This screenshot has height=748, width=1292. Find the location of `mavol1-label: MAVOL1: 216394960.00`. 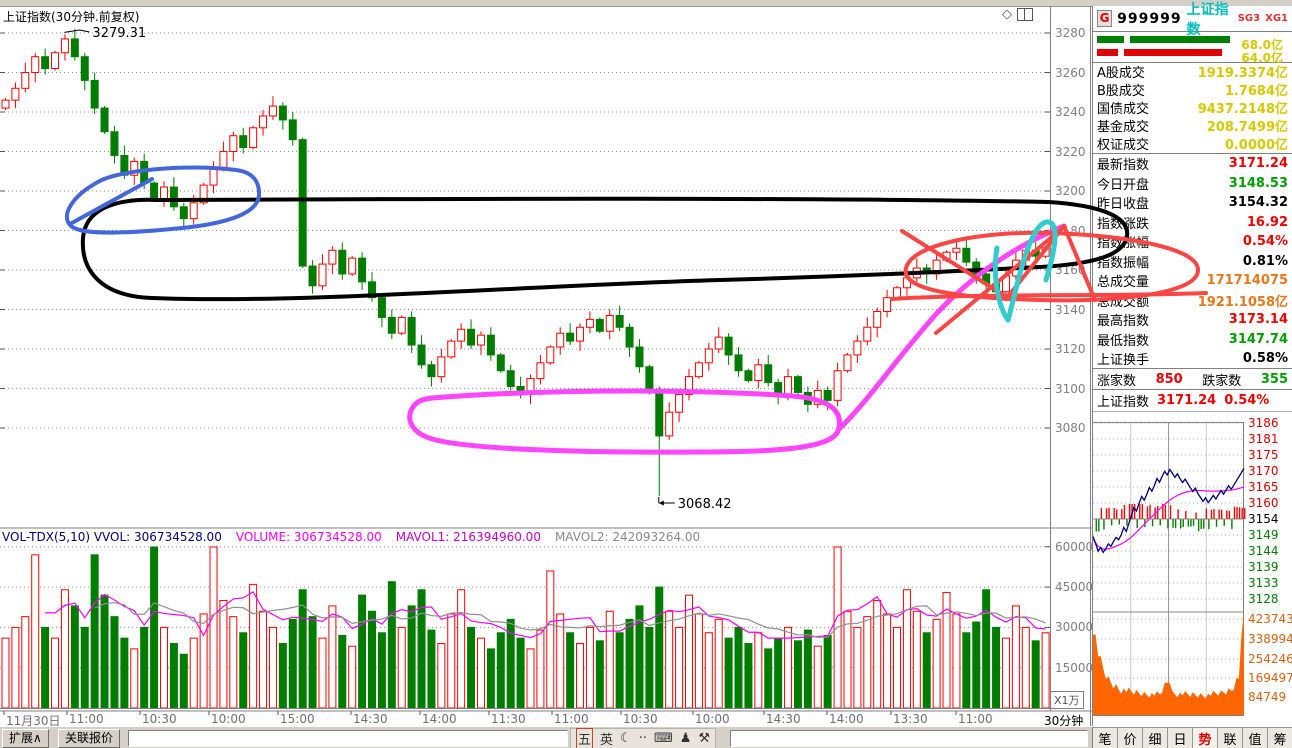

mavol1-label: MAVOL1: 216394960.00 is located at coordinates (468, 537).